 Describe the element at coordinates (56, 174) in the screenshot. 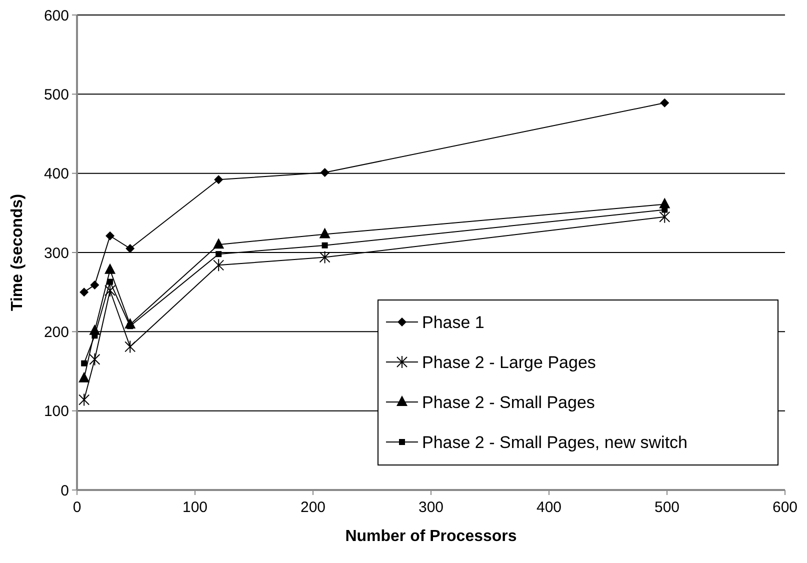

I see `y-tick-label: 400` at that location.